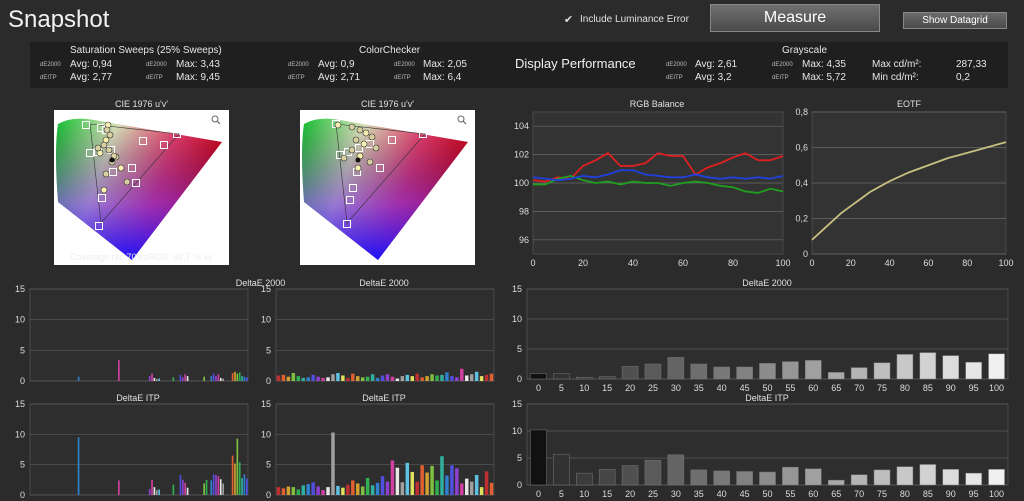  Describe the element at coordinates (634, 19) in the screenshot. I see `include-luminance-label: Include Luminance Error` at that location.